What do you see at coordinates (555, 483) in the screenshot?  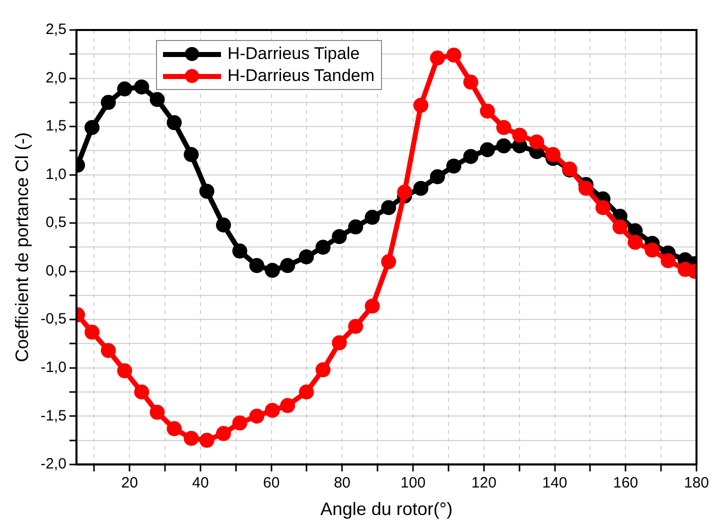 I see `x-tick-label: 140` at bounding box center [555, 483].